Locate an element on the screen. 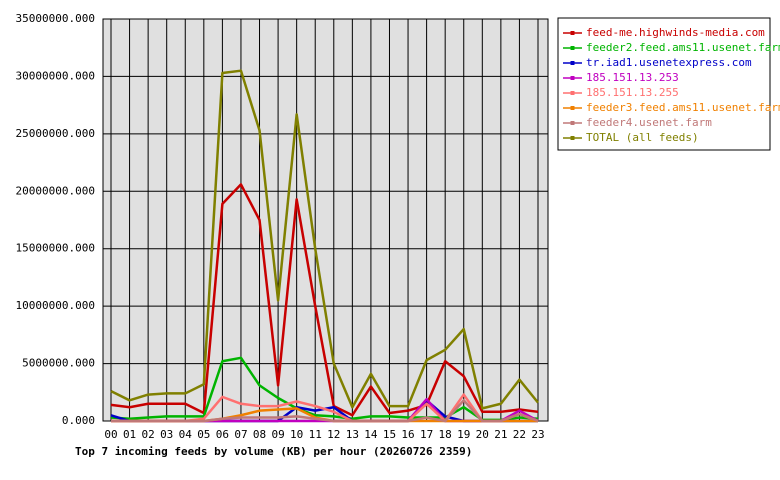  legend-label: feed-me.highwinds-media.com is located at coordinates (675, 32).